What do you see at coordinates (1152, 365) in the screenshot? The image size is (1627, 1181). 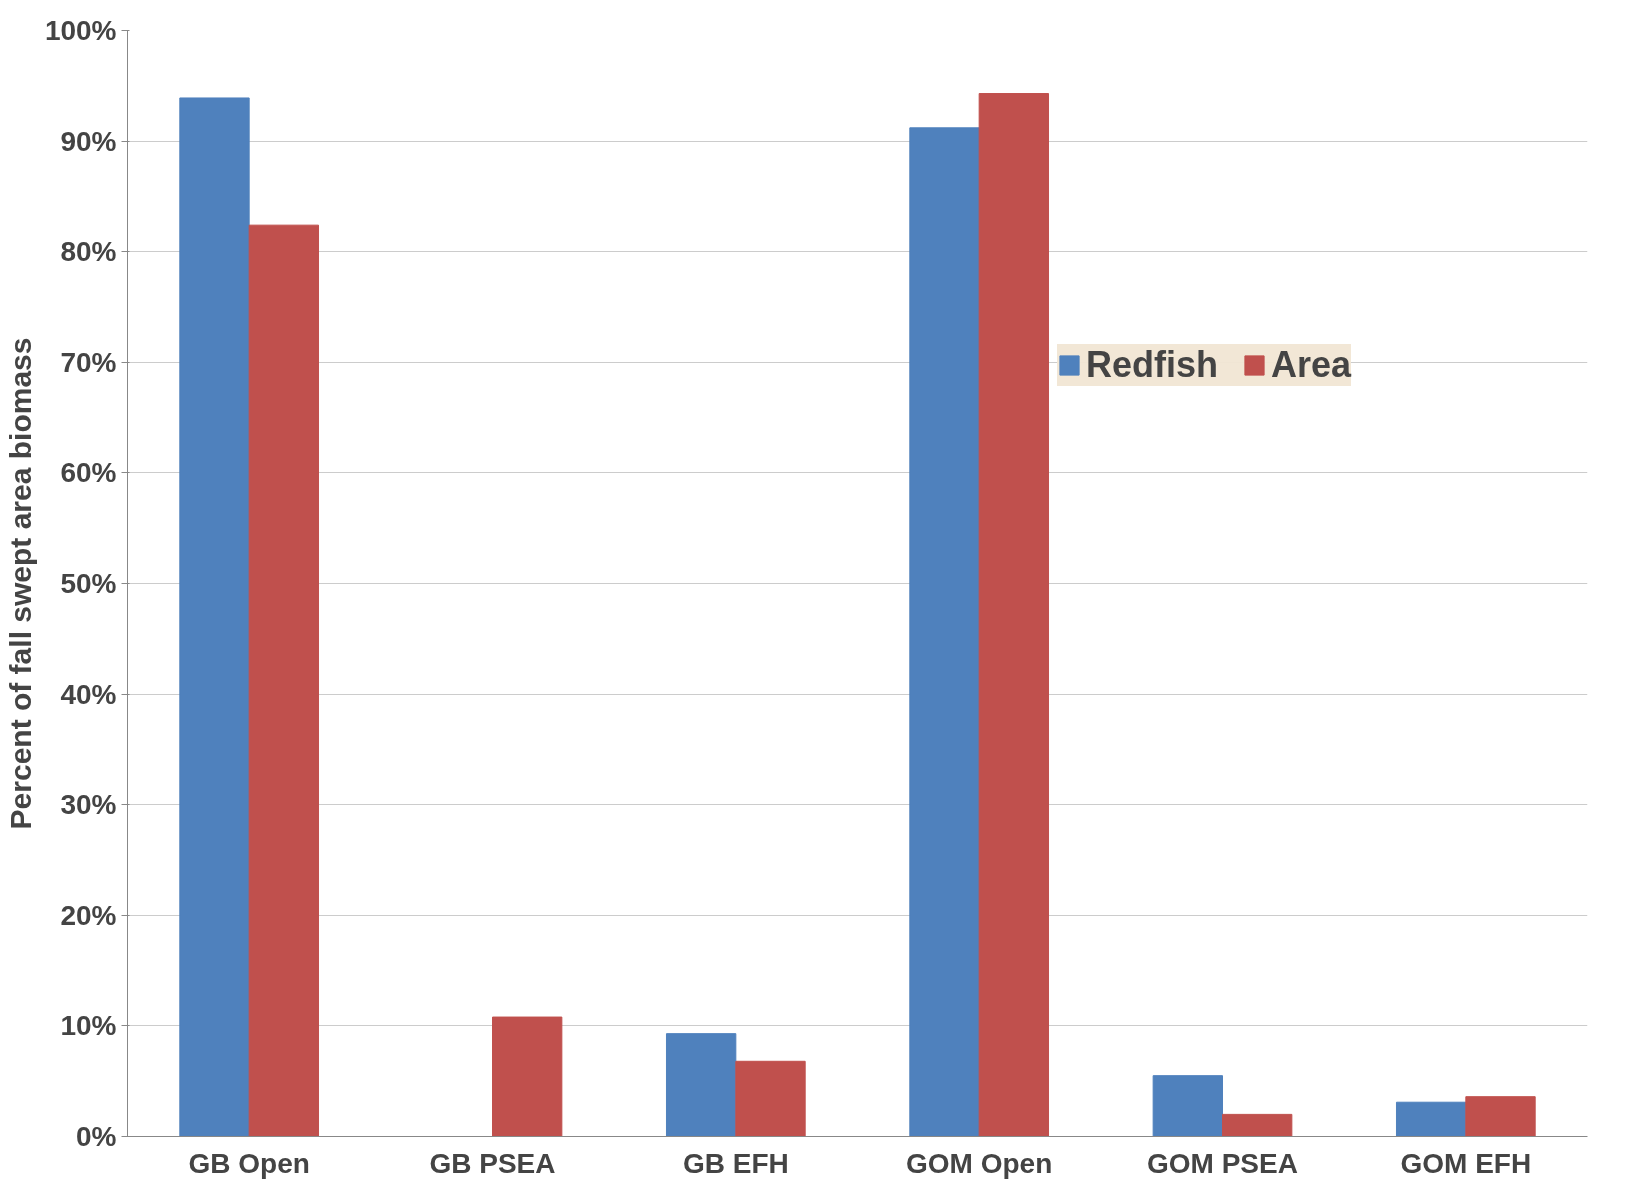 I see `legend-label: Redfish` at bounding box center [1152, 365].